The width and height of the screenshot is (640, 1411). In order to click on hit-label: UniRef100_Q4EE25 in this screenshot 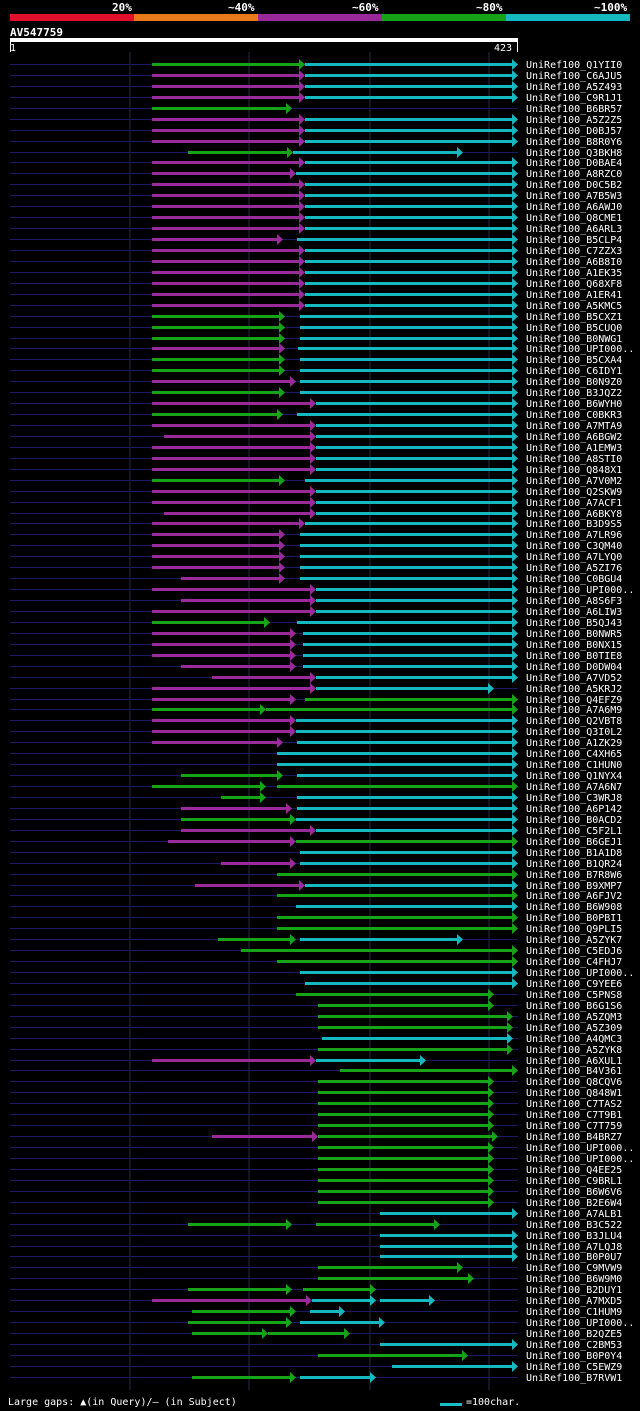, I will do `click(574, 1170)`.